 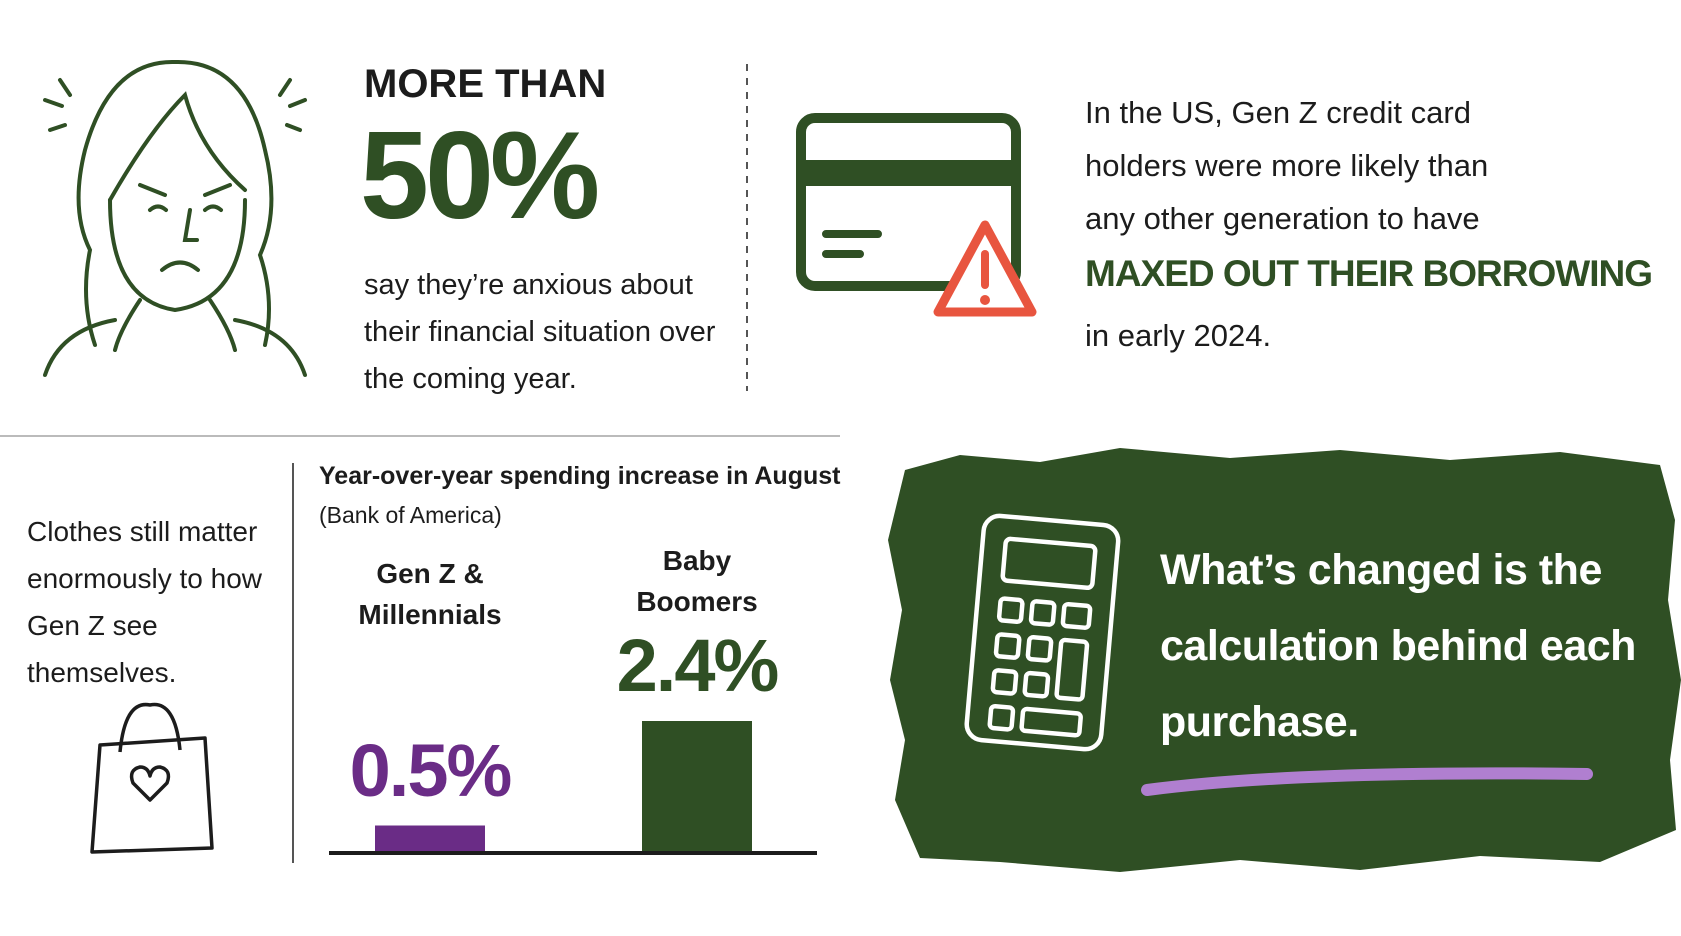 What do you see at coordinates (1369, 273) in the screenshot?
I see `highlight-text: MAXED OUT THEIR BORROWING` at bounding box center [1369, 273].